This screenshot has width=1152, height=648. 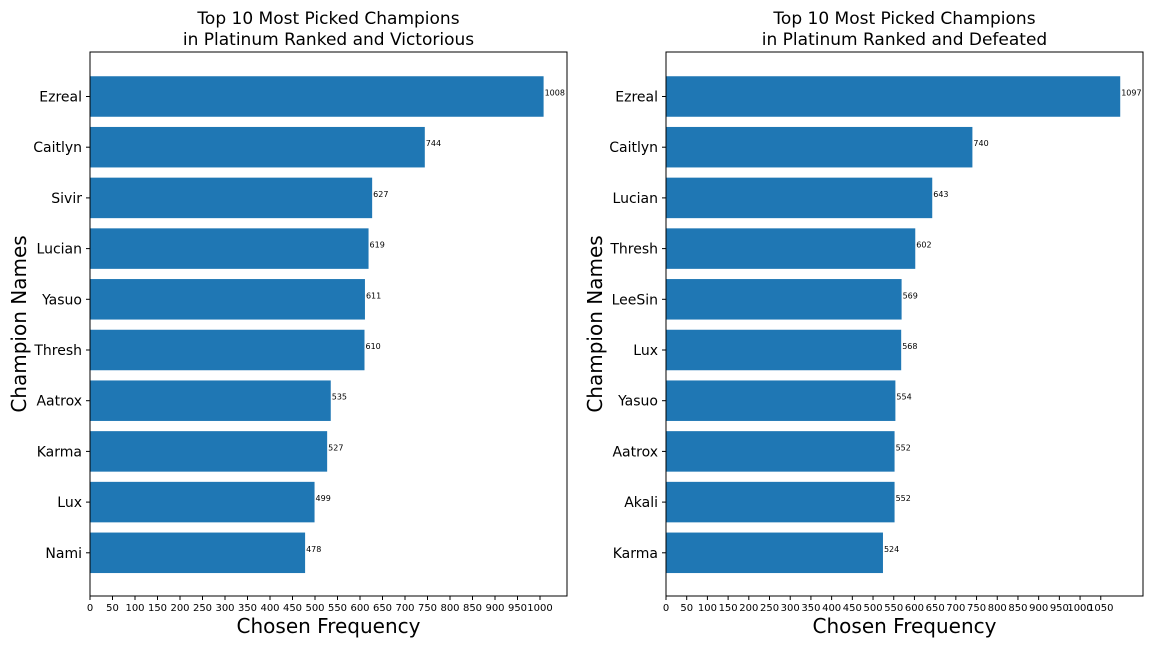 What do you see at coordinates (313, 549) in the screenshot?
I see `victorious-data-label: 478` at bounding box center [313, 549].